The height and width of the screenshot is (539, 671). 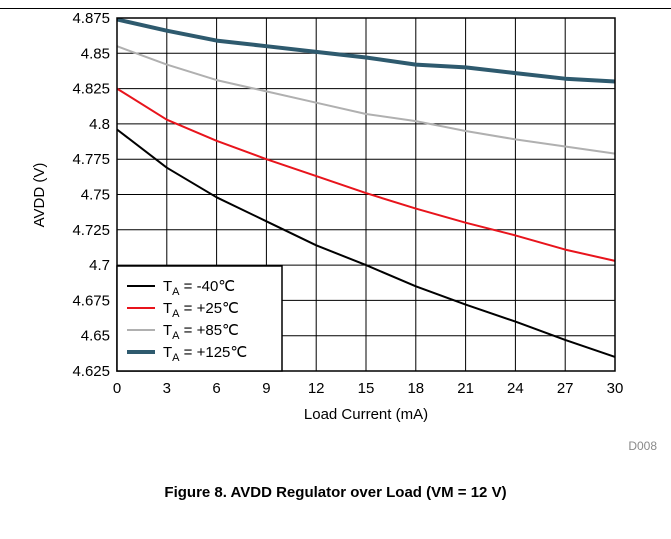 What do you see at coordinates (208, 286) in the screenshot?
I see `legend-label-suffix: = -40℃` at bounding box center [208, 286].